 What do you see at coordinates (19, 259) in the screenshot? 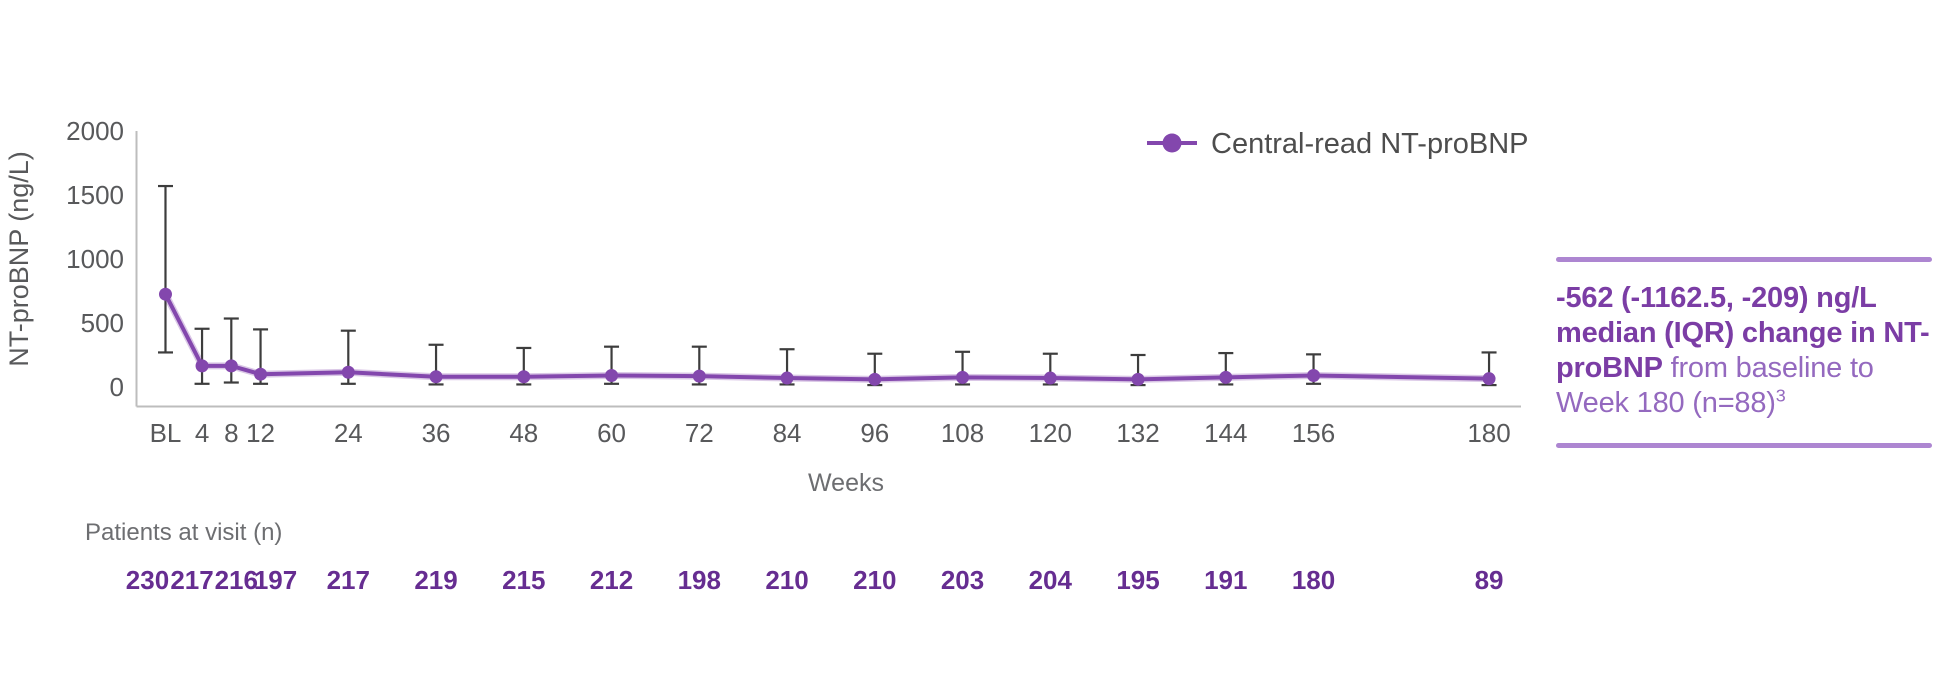
I see `y-axis-title: NT-proBNP (ng/L)` at bounding box center [19, 259].